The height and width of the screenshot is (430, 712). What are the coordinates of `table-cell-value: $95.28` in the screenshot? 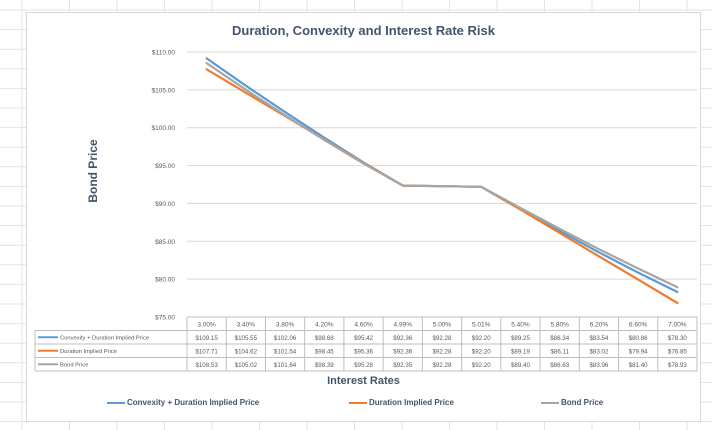 It's located at (363, 365).